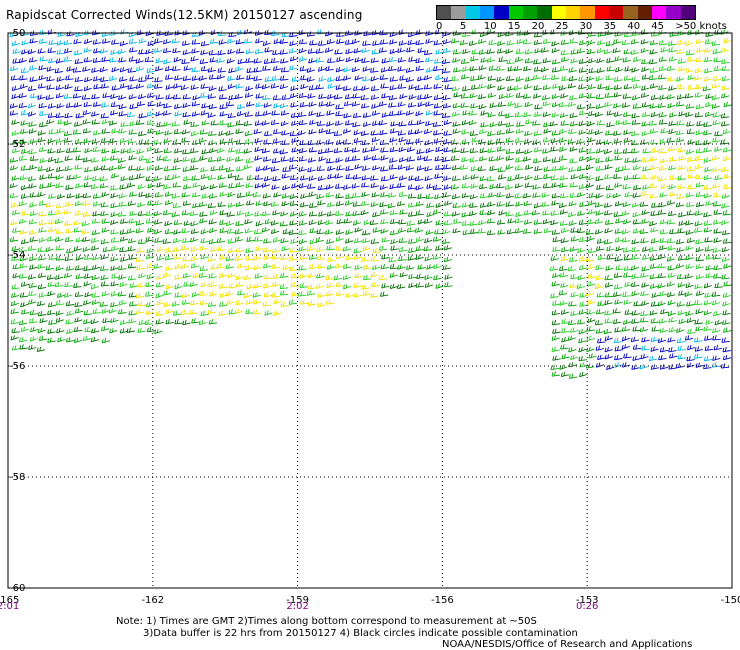  Describe the element at coordinates (297, 600) in the screenshot. I see `lon-tick-label: -159` at that location.